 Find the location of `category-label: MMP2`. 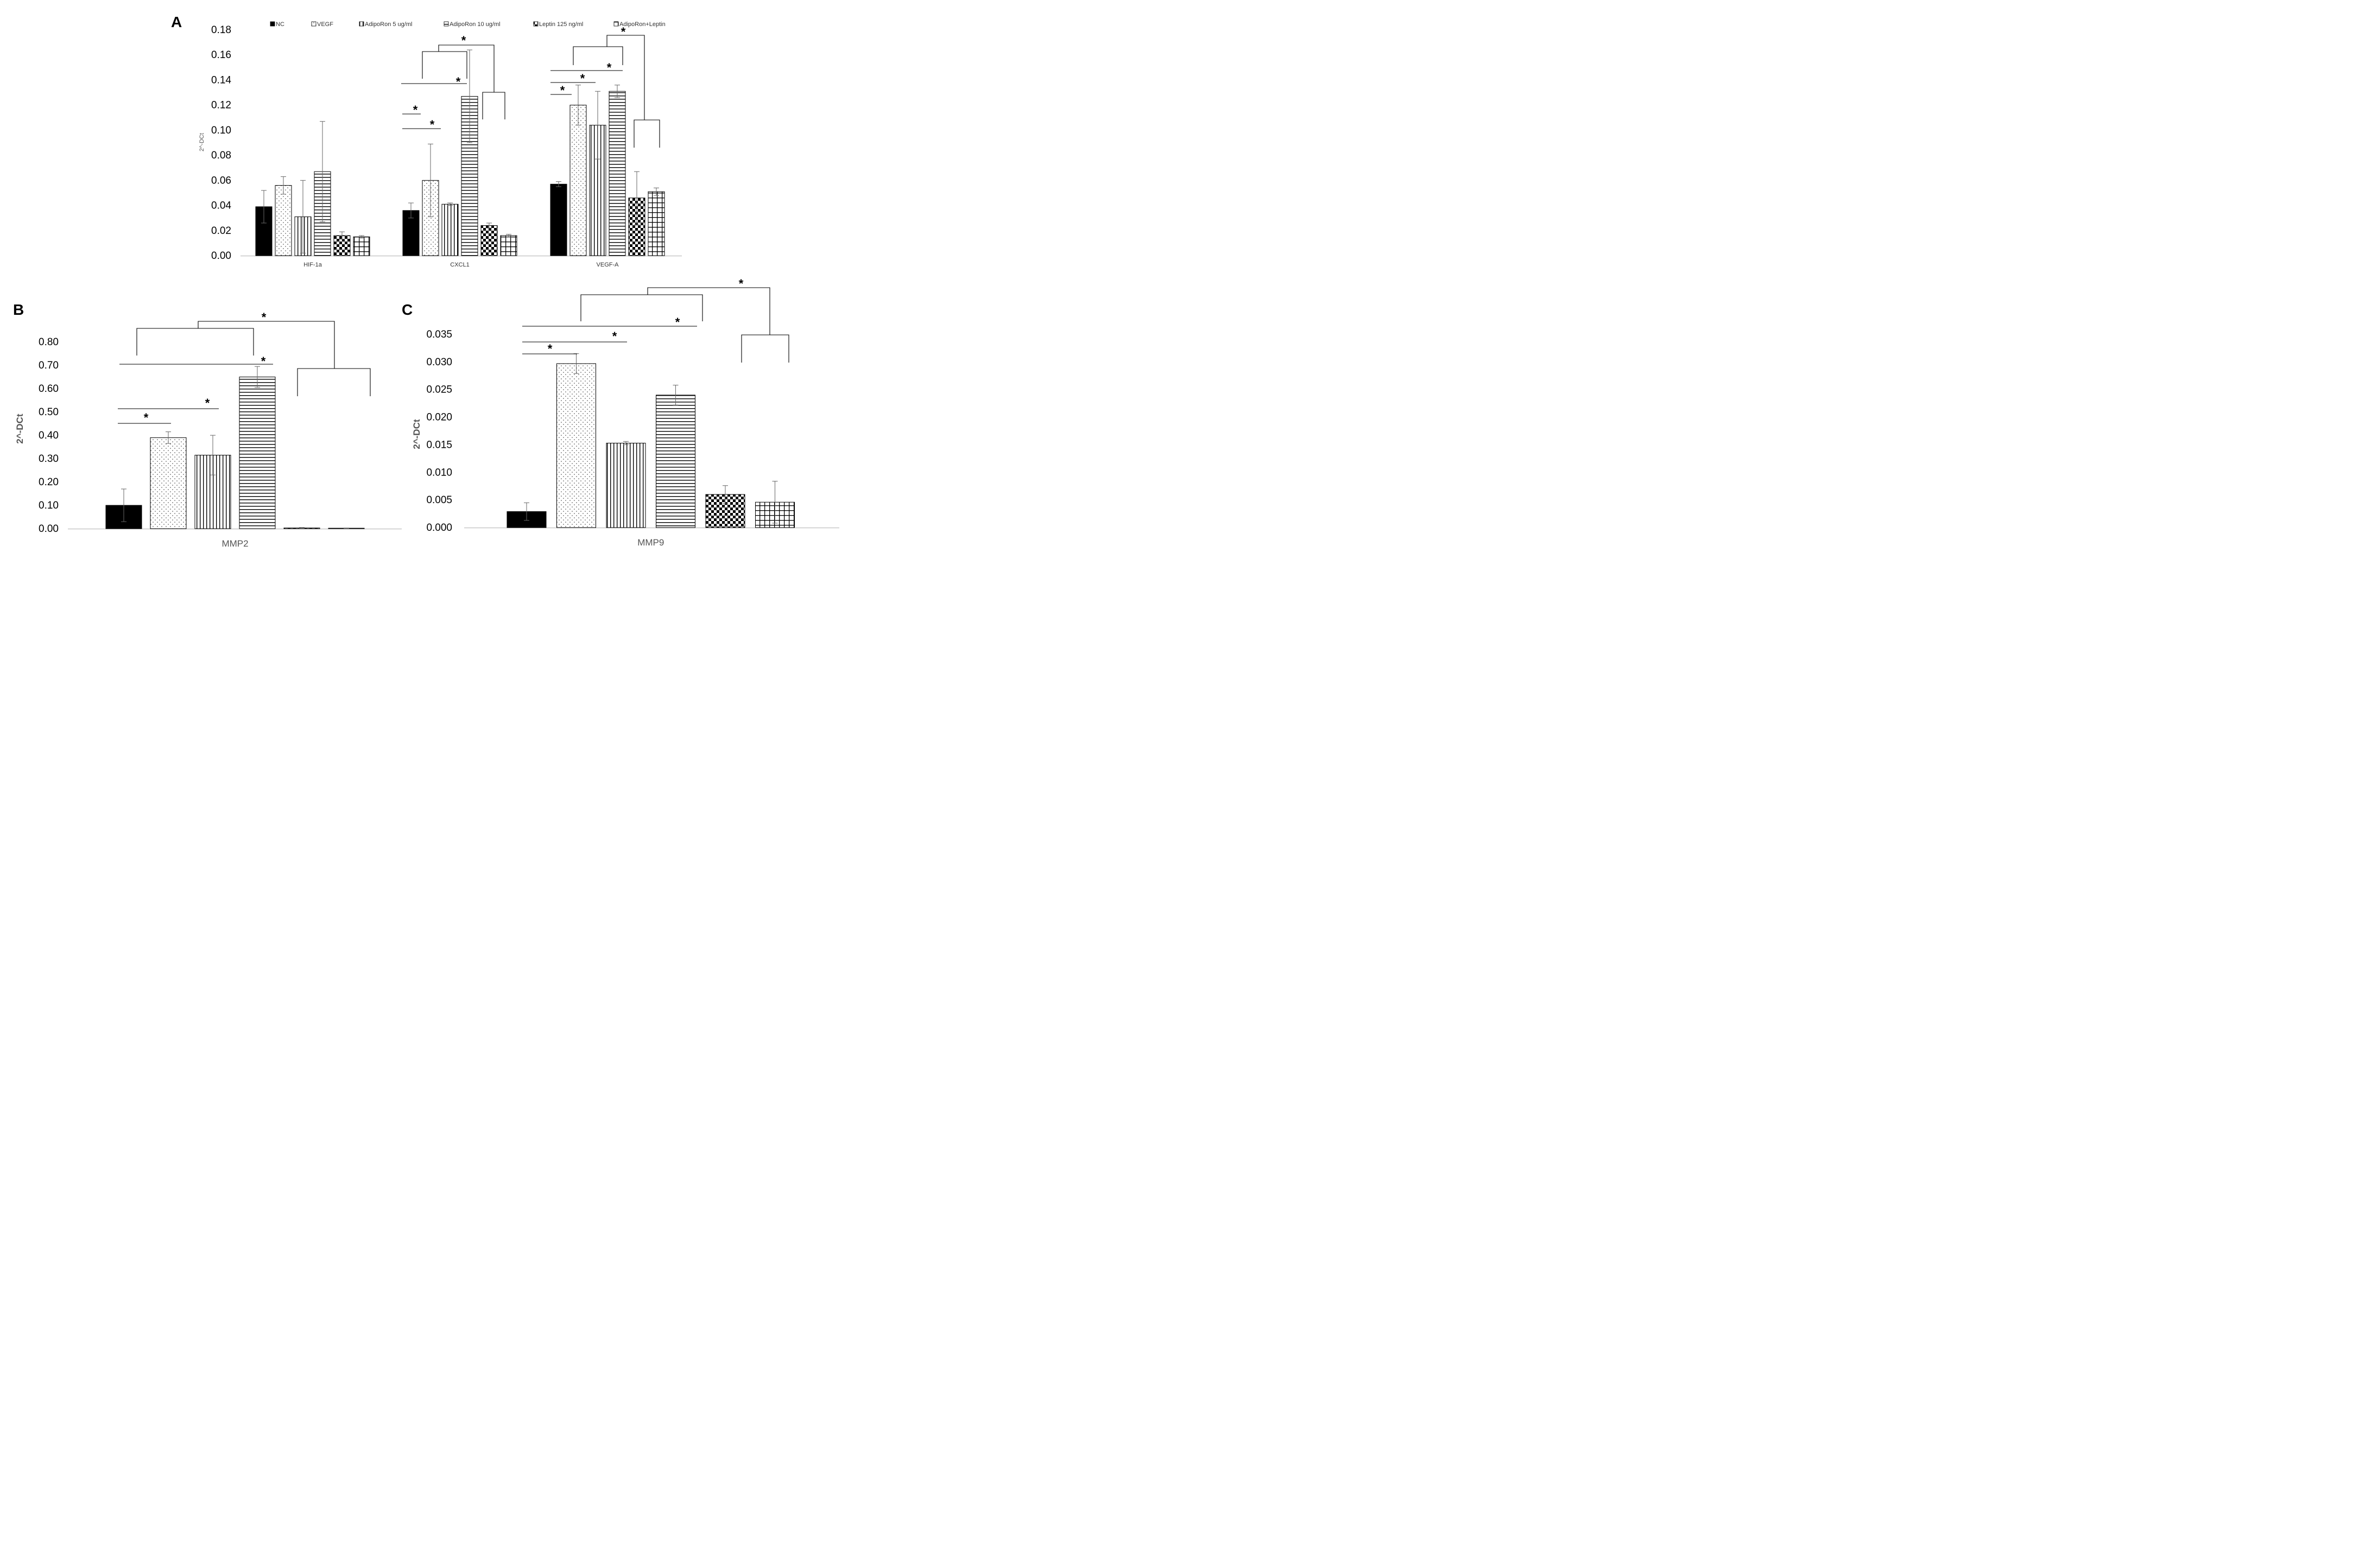

category-label: MMP2 is located at coordinates (234, 543).